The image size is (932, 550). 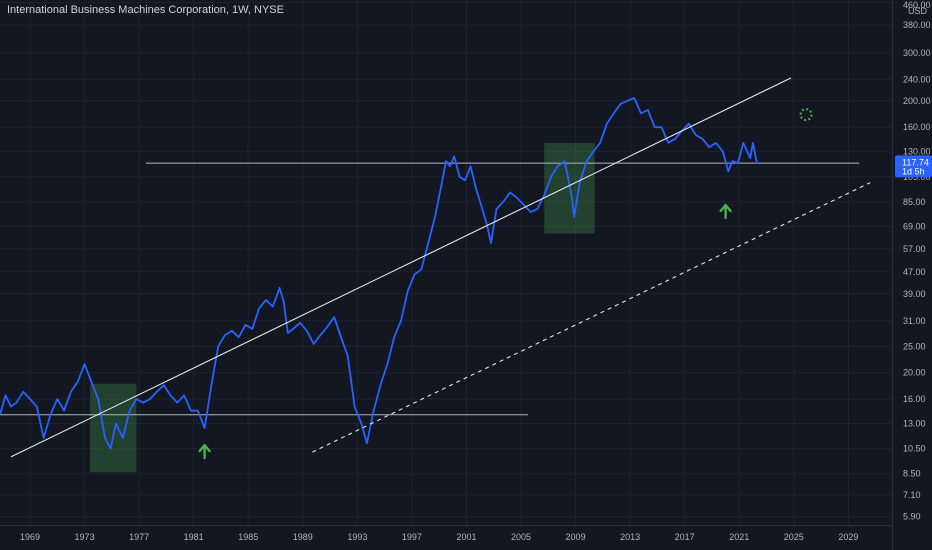 I want to click on y-tick-label: 8.50, so click(x=912, y=474).